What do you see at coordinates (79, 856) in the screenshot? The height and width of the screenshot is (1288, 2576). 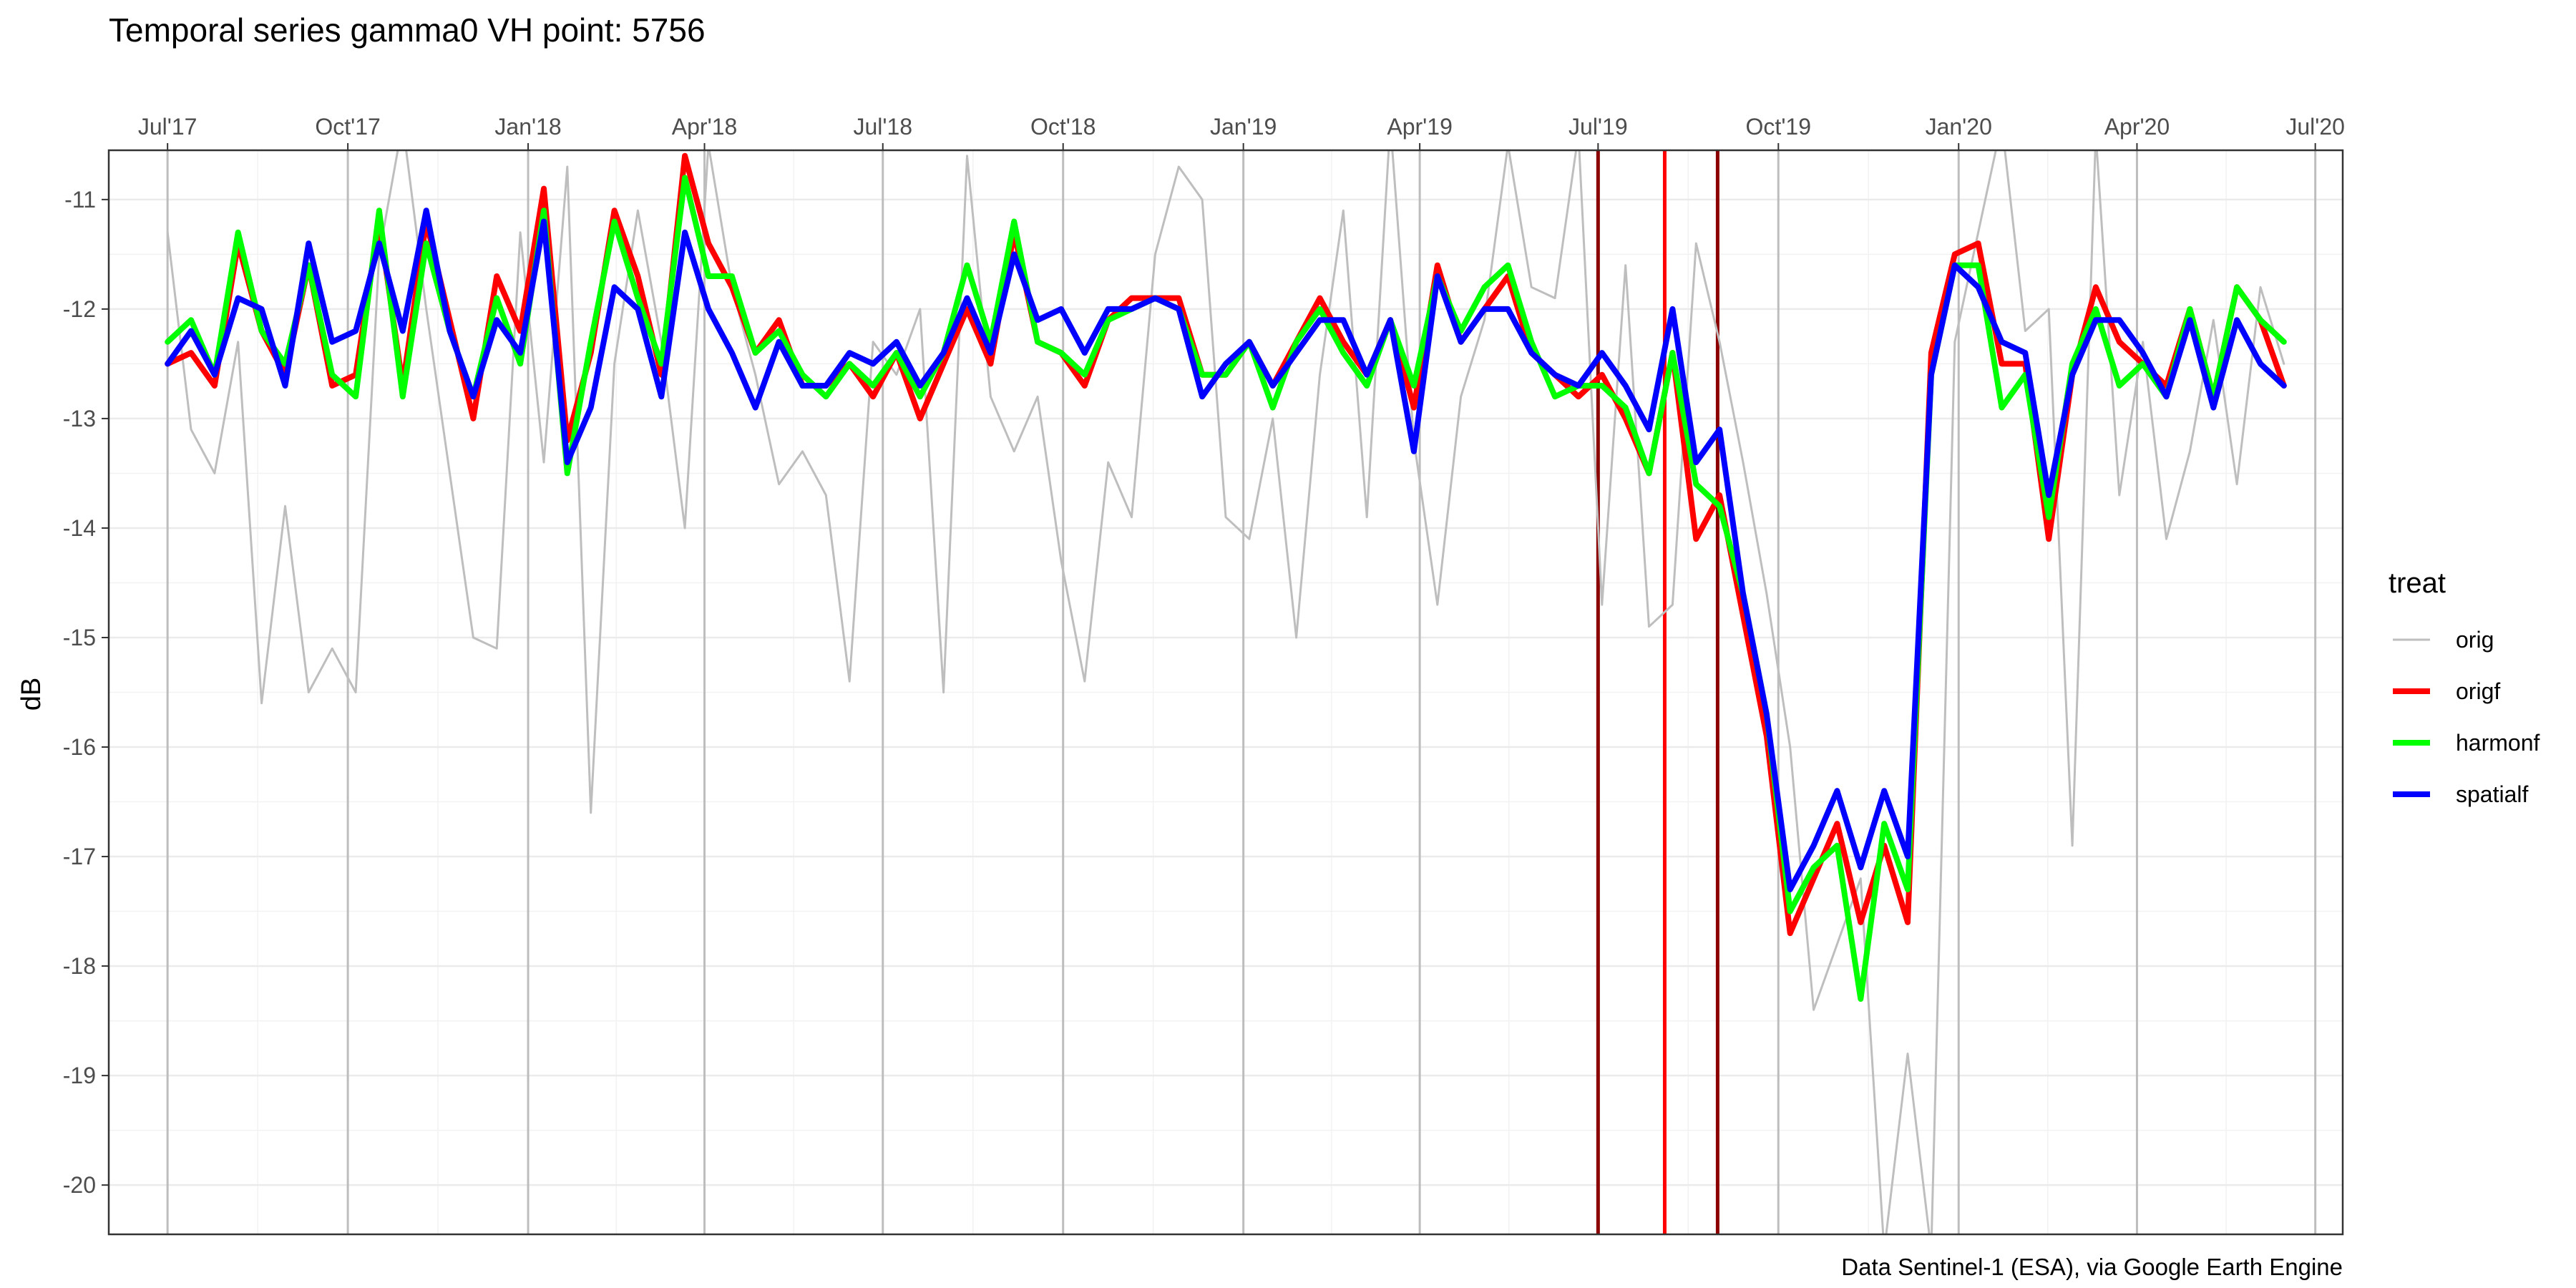 I see `y-tick-label: -17` at bounding box center [79, 856].